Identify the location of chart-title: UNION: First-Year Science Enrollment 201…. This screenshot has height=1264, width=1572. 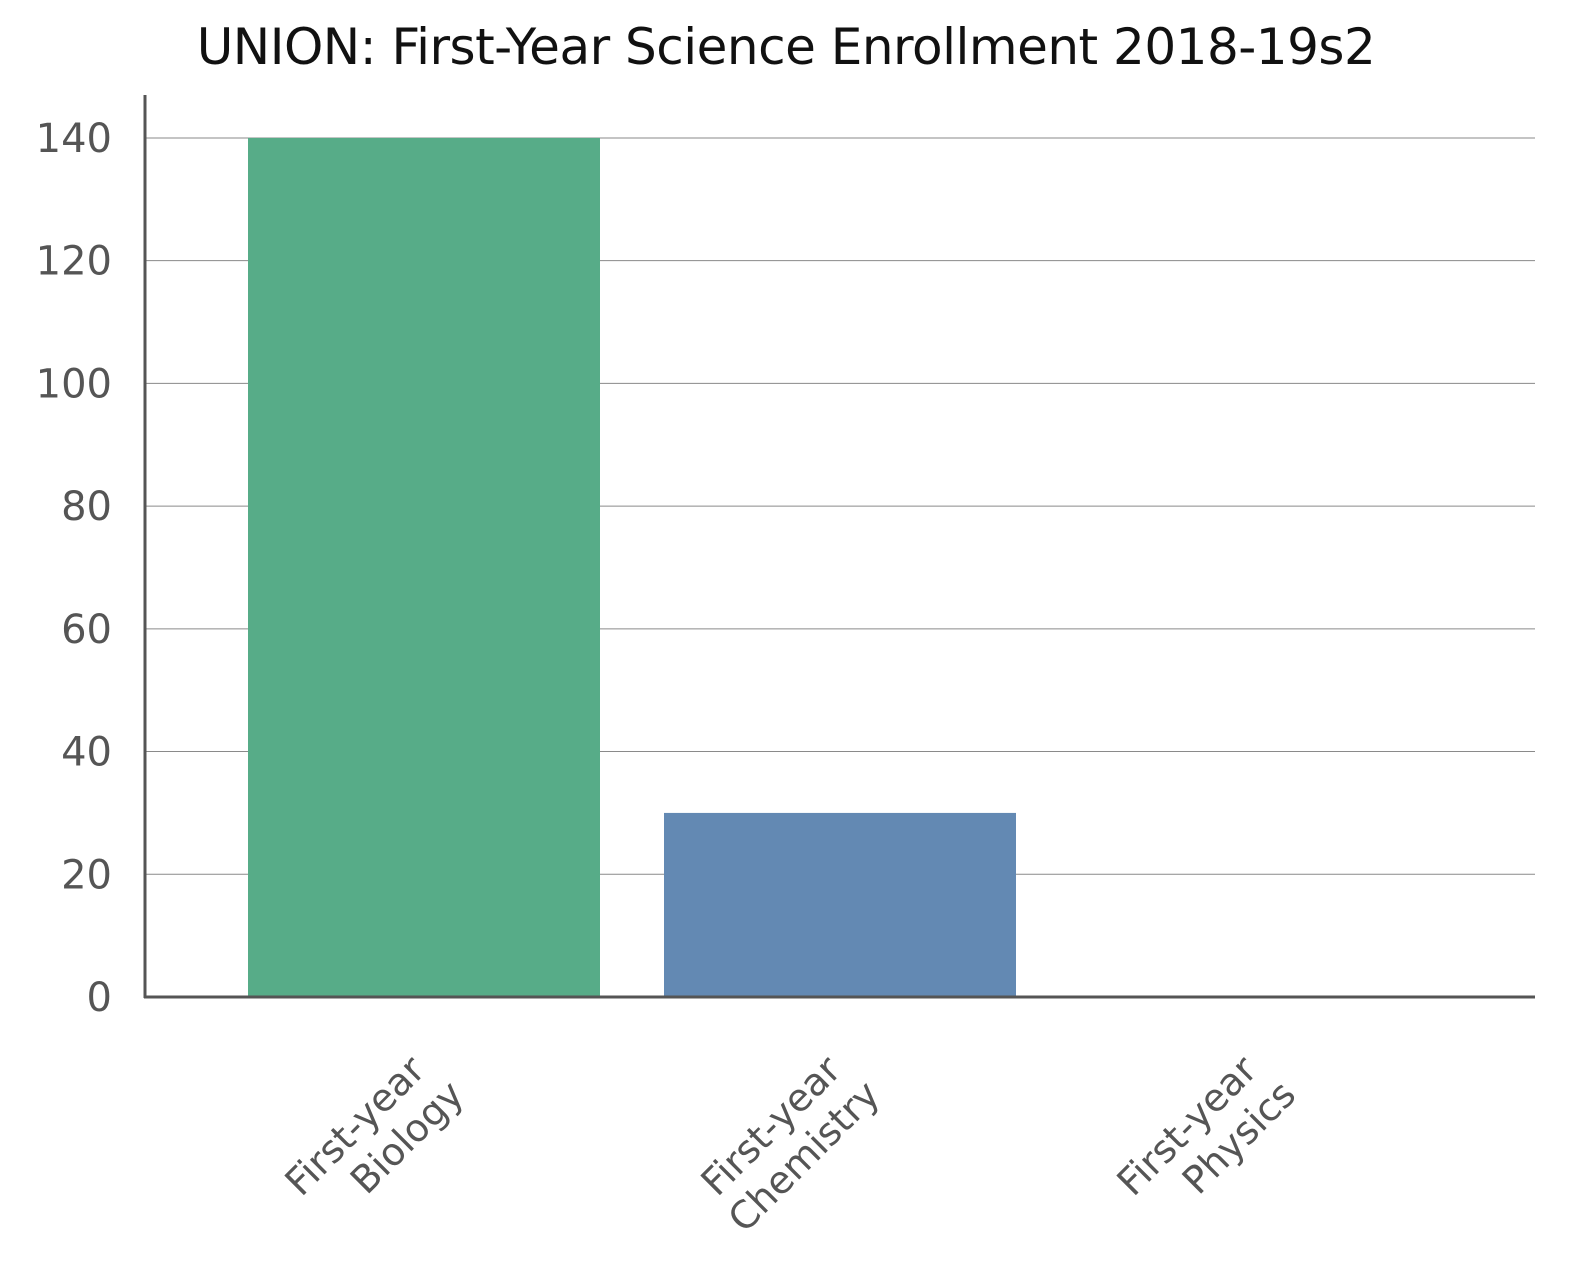
(786, 47).